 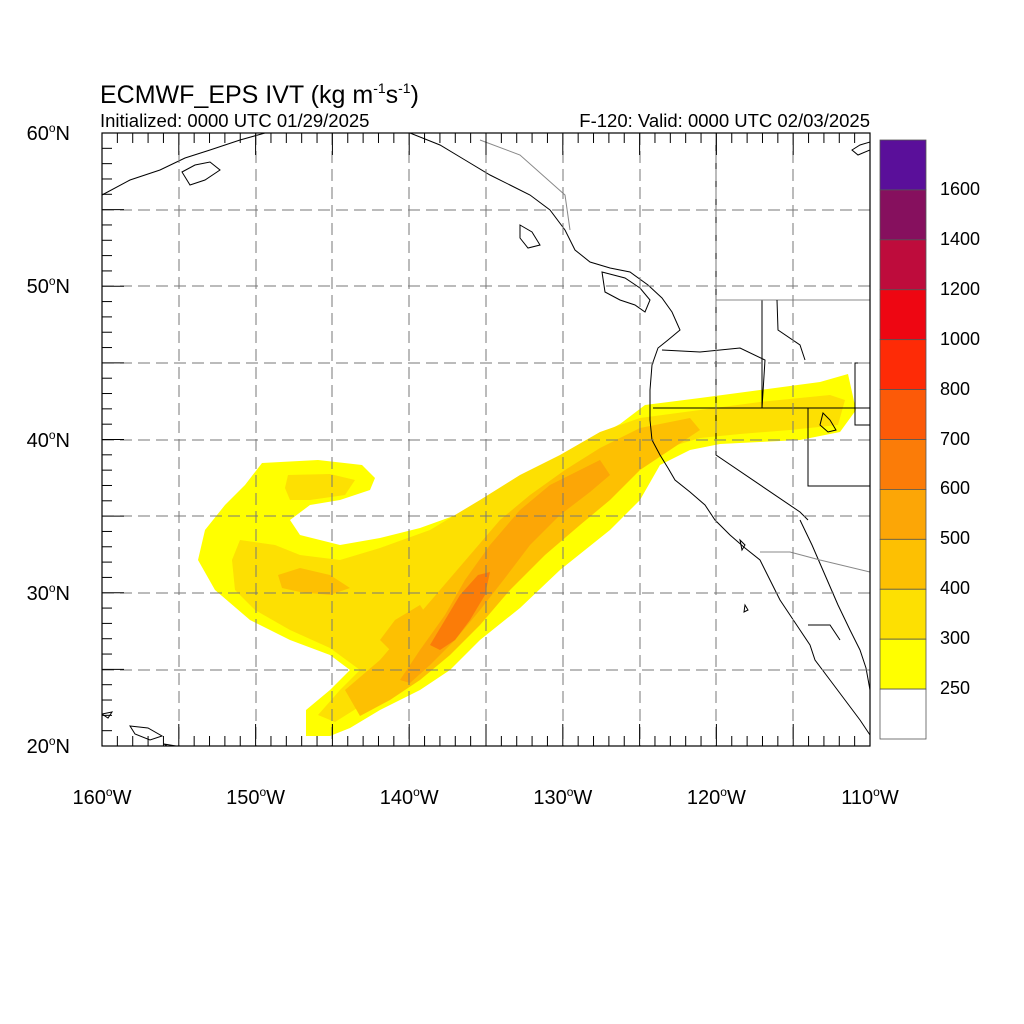 I want to click on colorbar-label: 300, so click(x=955, y=638).